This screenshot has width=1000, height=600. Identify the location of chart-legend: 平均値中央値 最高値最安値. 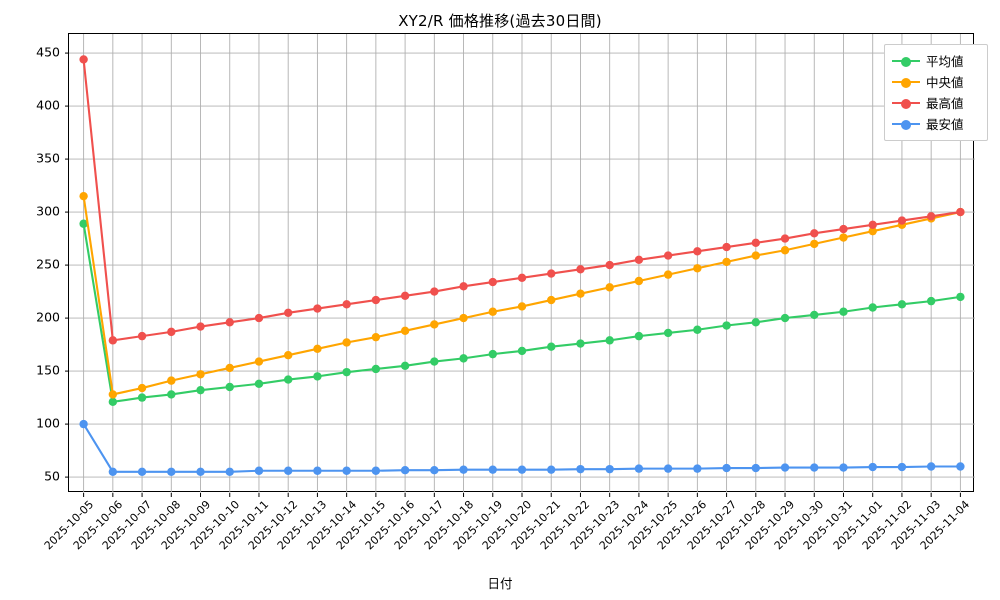
(936, 92).